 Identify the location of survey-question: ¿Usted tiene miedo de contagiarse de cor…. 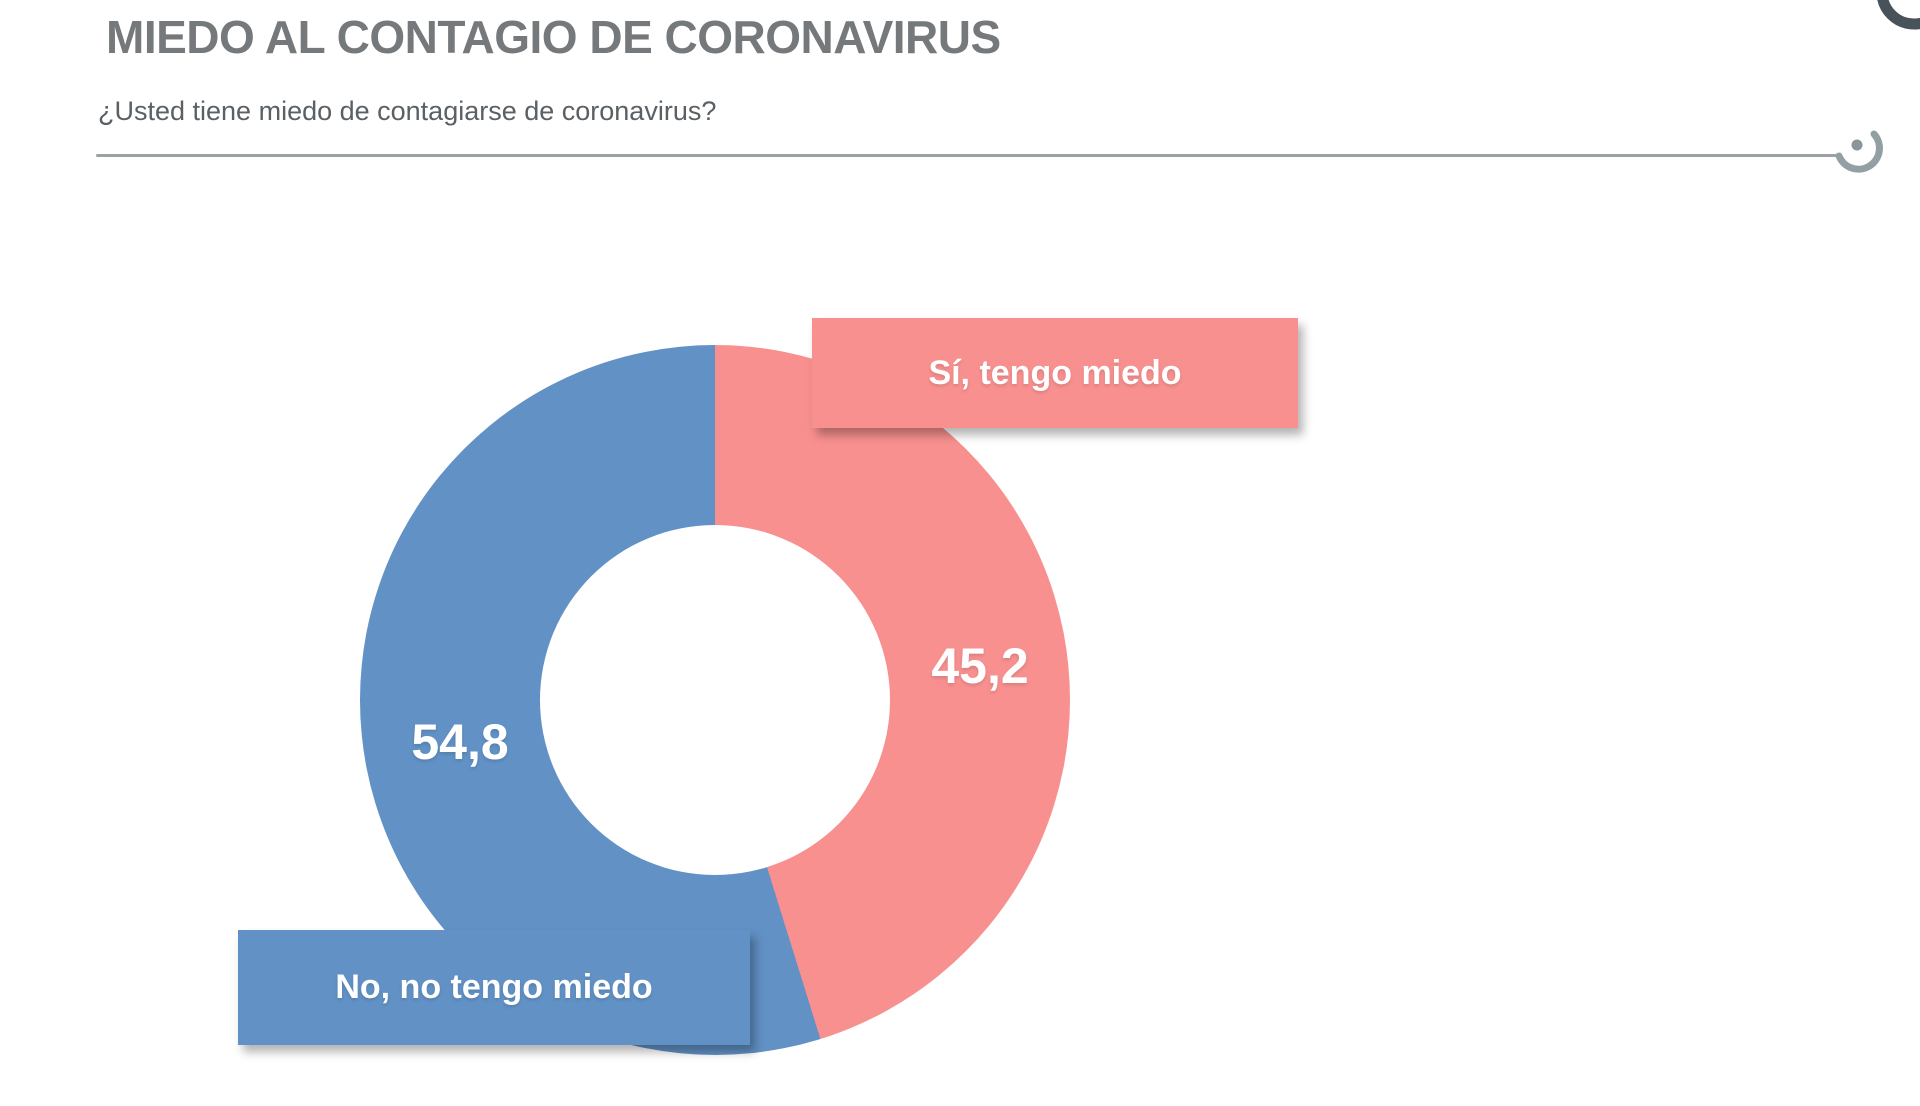
(407, 111).